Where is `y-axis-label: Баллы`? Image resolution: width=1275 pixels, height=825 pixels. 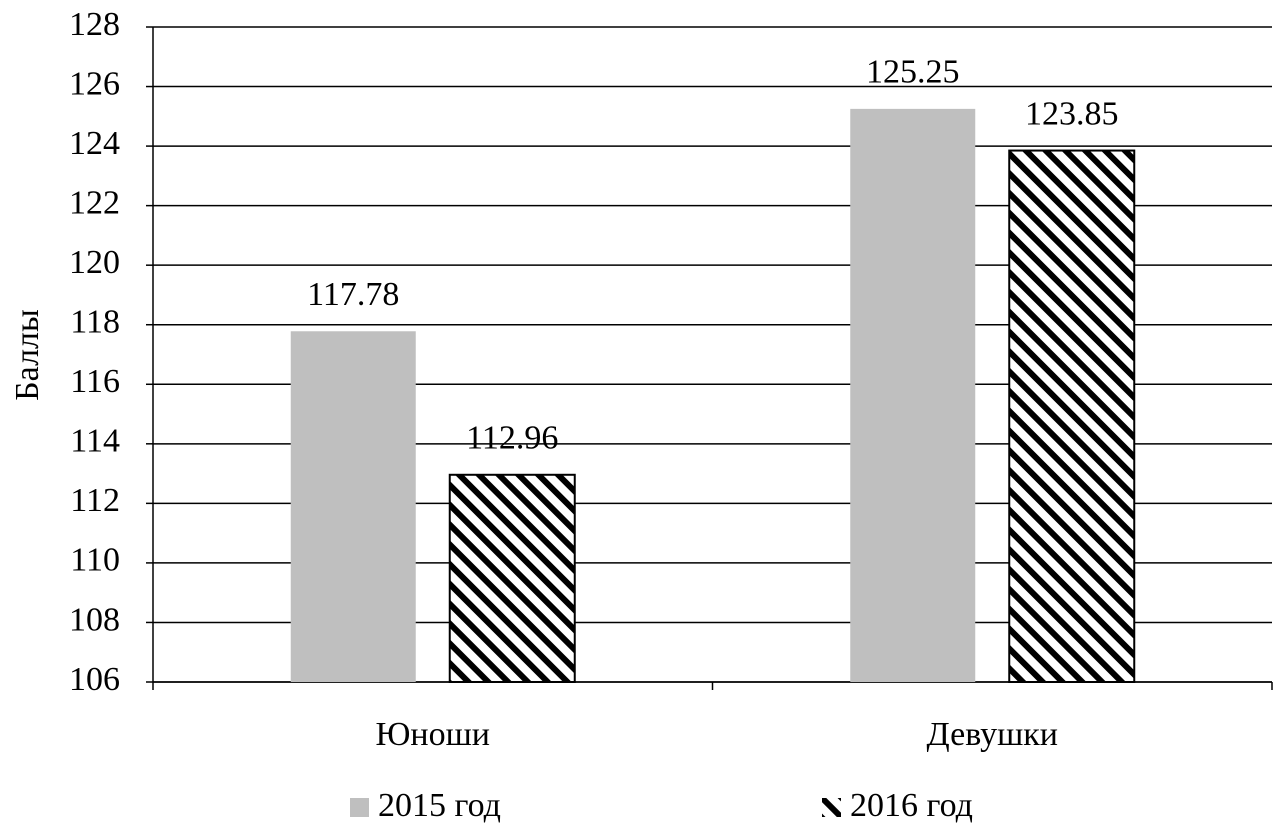 y-axis-label: Баллы is located at coordinates (27, 355).